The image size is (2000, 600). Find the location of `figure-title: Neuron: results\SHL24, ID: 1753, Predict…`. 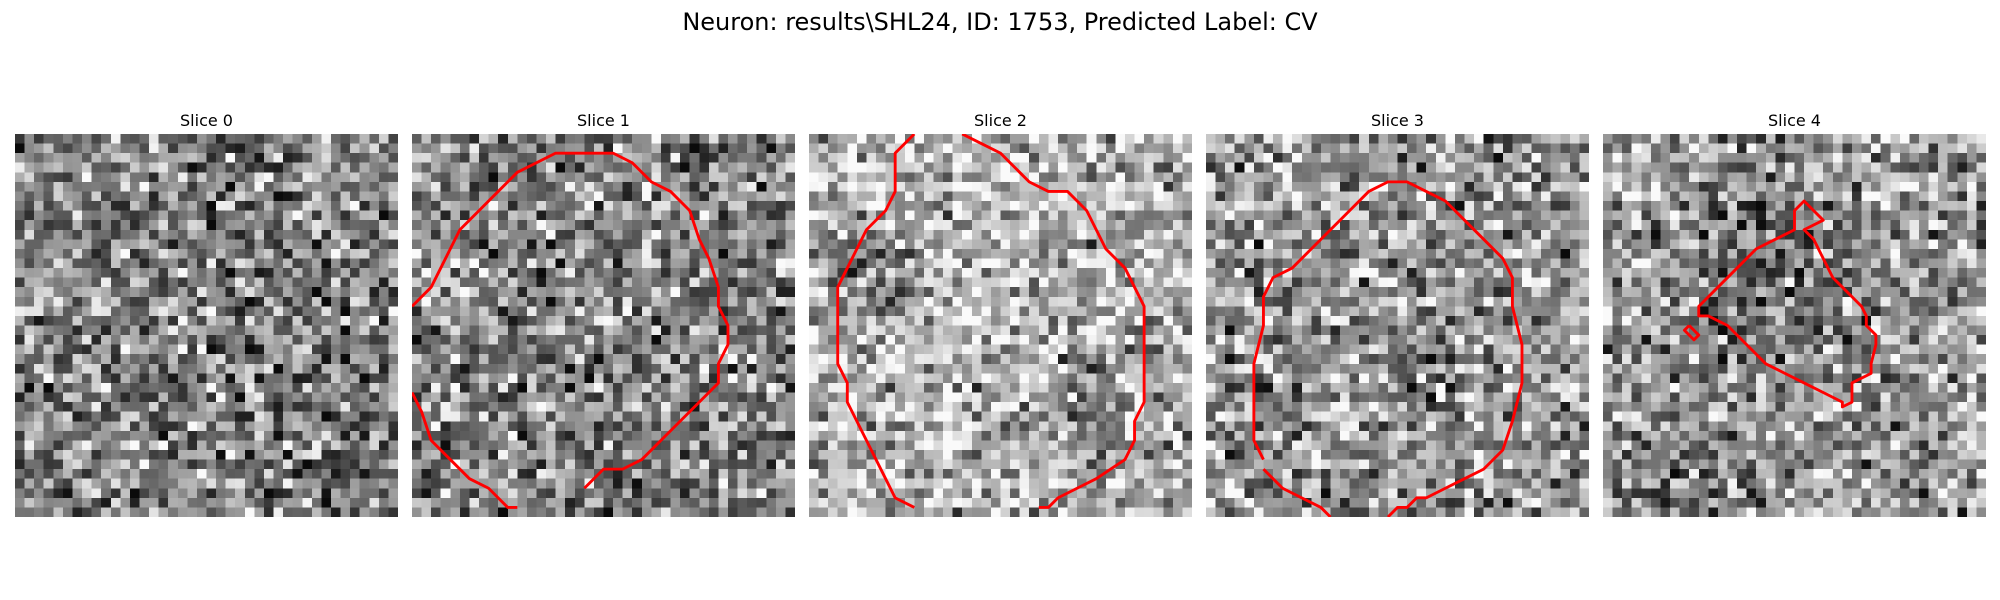

figure-title: Neuron: results\SHL24, ID: 1753, Predict… is located at coordinates (1000, 22).